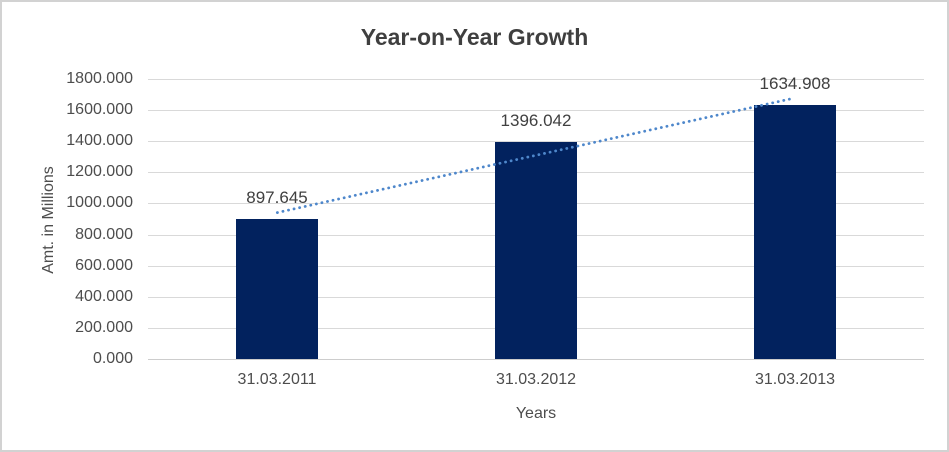  What do you see at coordinates (99, 78) in the screenshot?
I see `y-tick-label: 1800.000` at bounding box center [99, 78].